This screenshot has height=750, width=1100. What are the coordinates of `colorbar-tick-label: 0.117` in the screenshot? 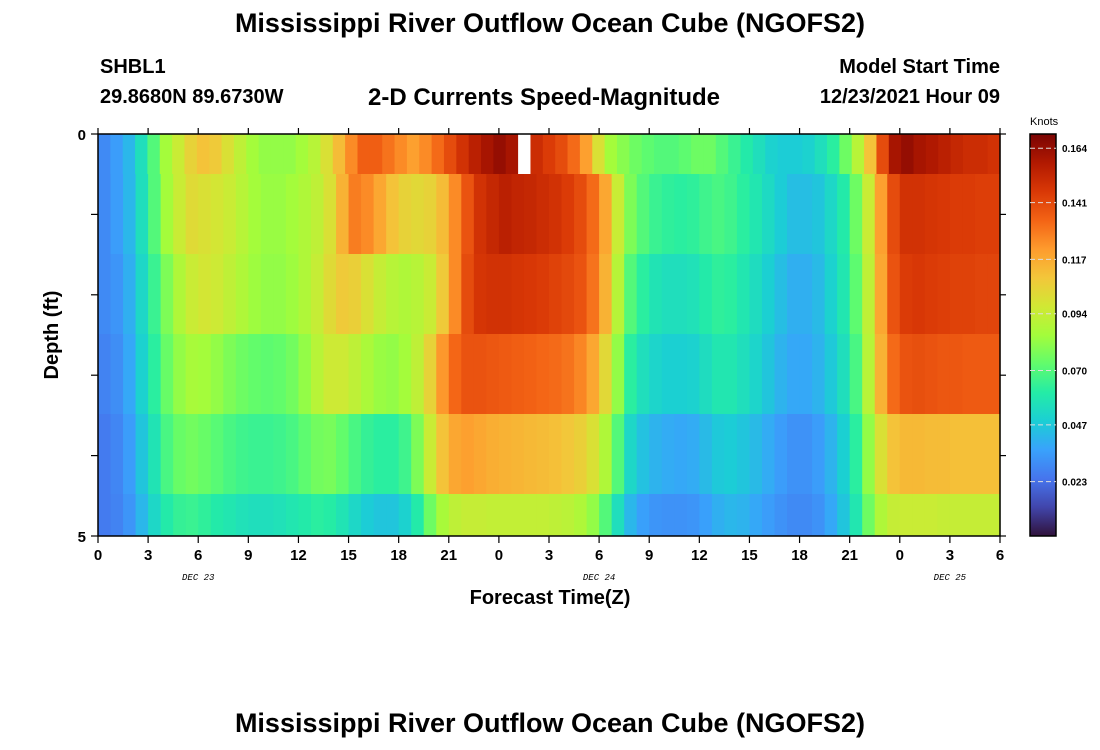 It's located at (1074, 260).